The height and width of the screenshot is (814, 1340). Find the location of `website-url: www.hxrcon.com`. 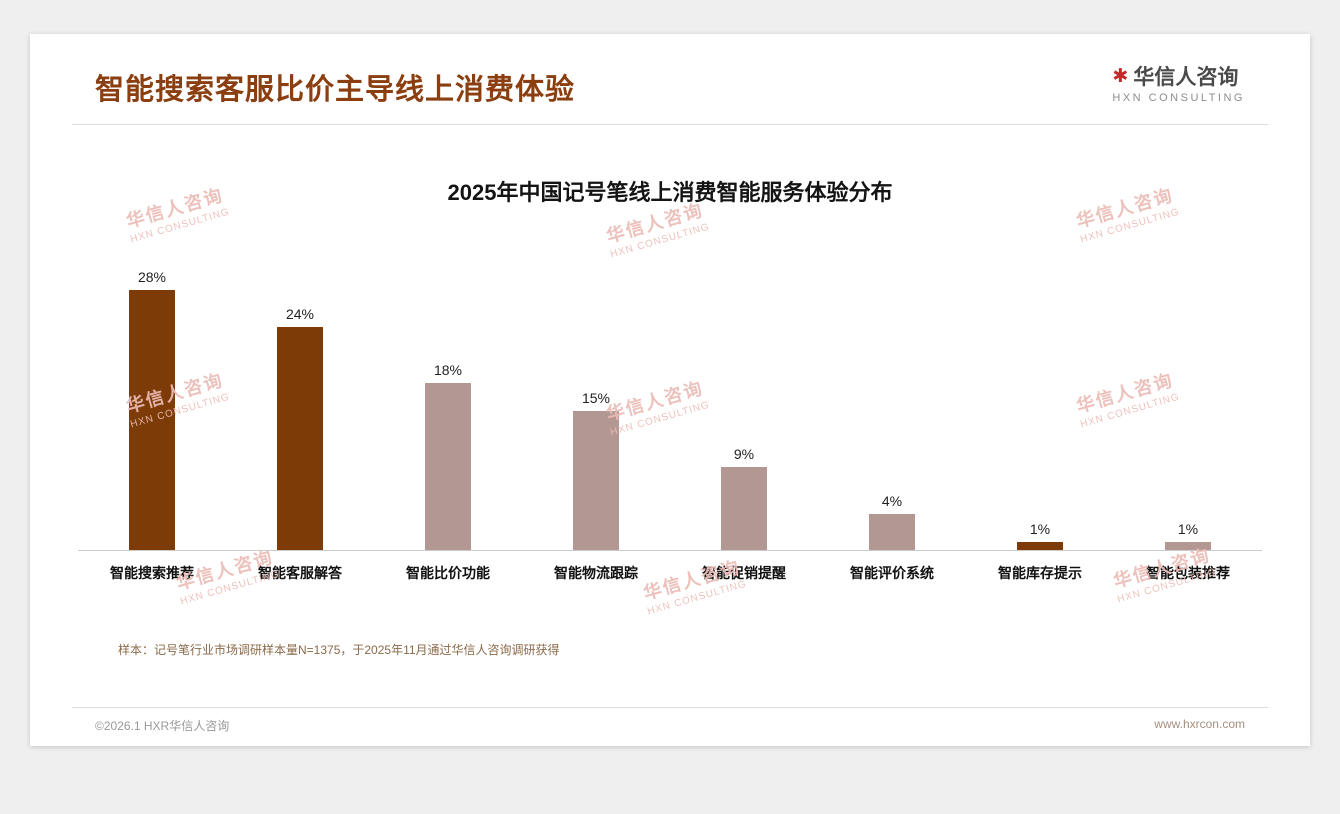

website-url: www.hxrcon.com is located at coordinates (1199, 724).